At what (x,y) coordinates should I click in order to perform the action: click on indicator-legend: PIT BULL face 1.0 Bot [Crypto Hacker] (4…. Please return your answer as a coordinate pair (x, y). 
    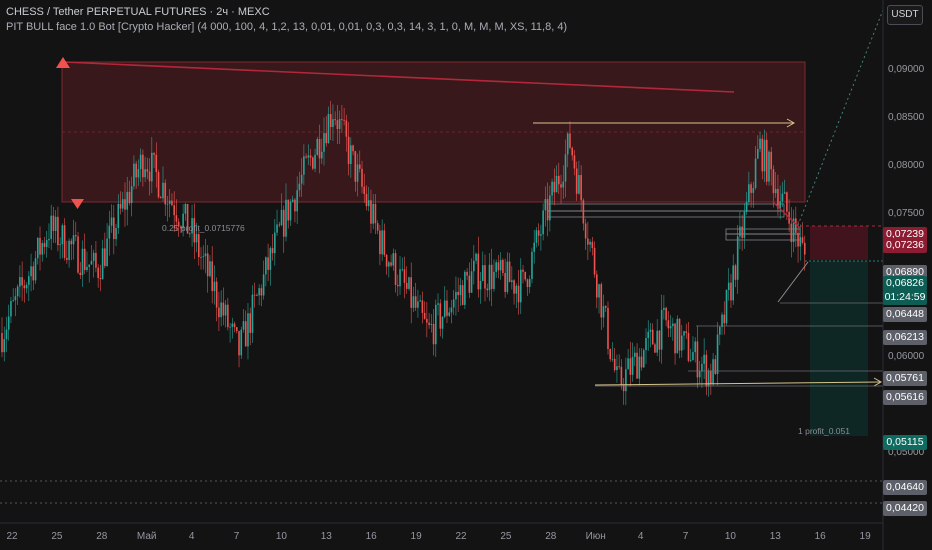
    Looking at the image, I should click on (287, 27).